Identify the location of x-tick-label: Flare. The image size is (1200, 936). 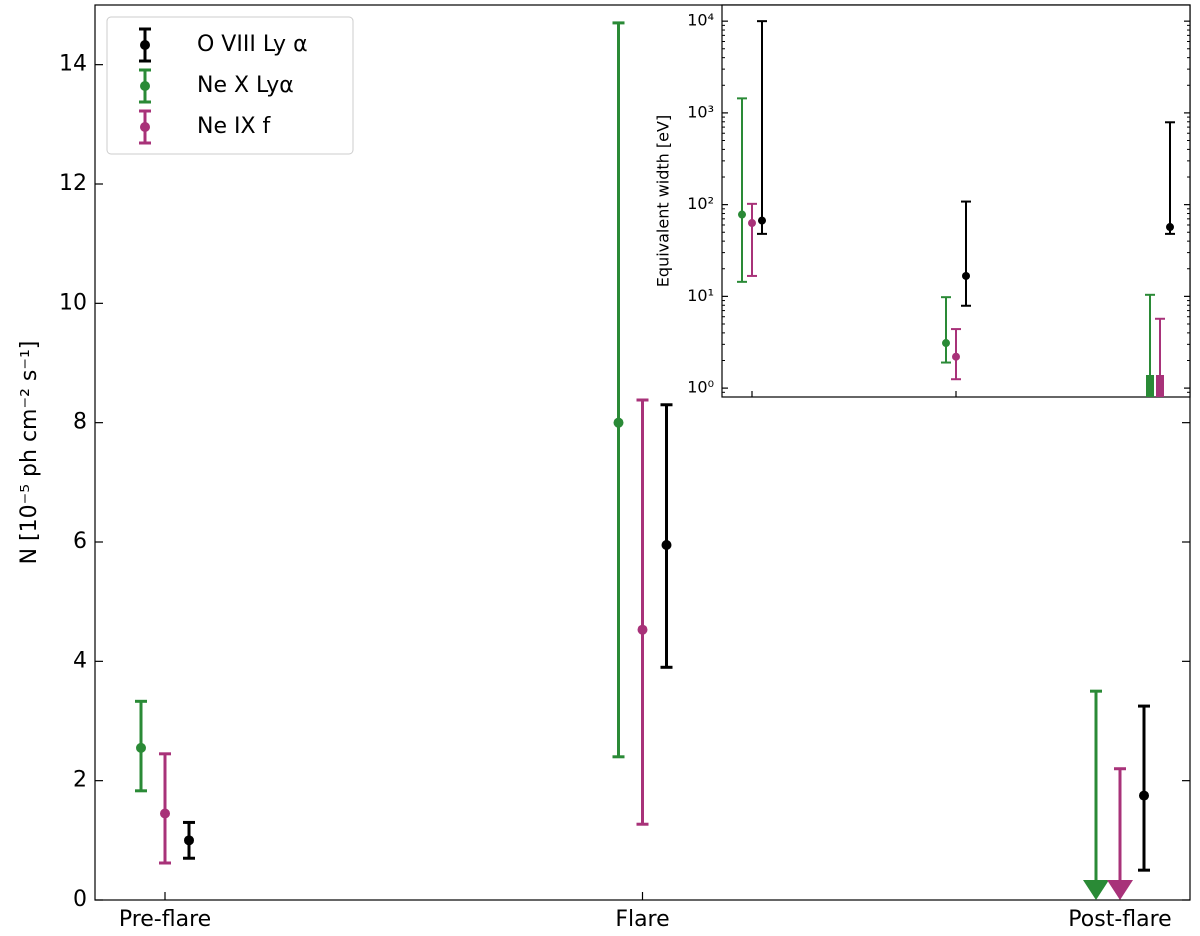
(642, 919).